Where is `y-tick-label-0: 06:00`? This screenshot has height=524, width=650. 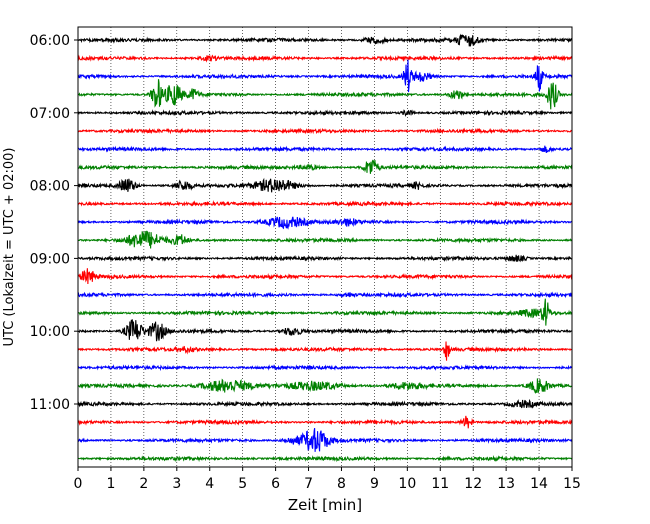 y-tick-label-0: 06:00 is located at coordinates (50, 41).